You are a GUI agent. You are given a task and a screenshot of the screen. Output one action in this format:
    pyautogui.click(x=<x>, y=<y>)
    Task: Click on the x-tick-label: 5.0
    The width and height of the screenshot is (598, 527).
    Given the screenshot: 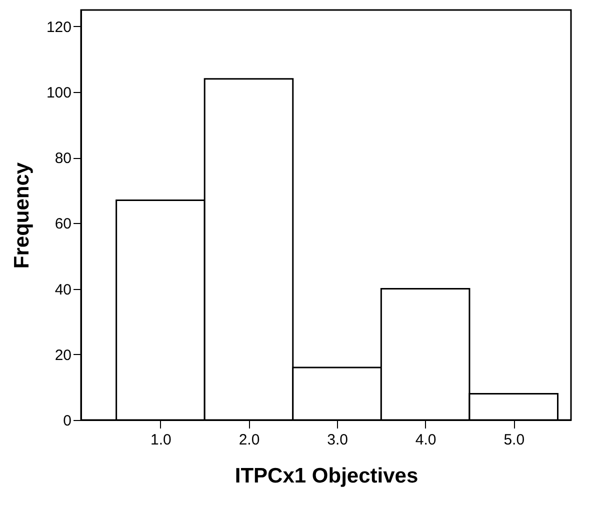 What is the action you would take?
    pyautogui.click(x=514, y=440)
    